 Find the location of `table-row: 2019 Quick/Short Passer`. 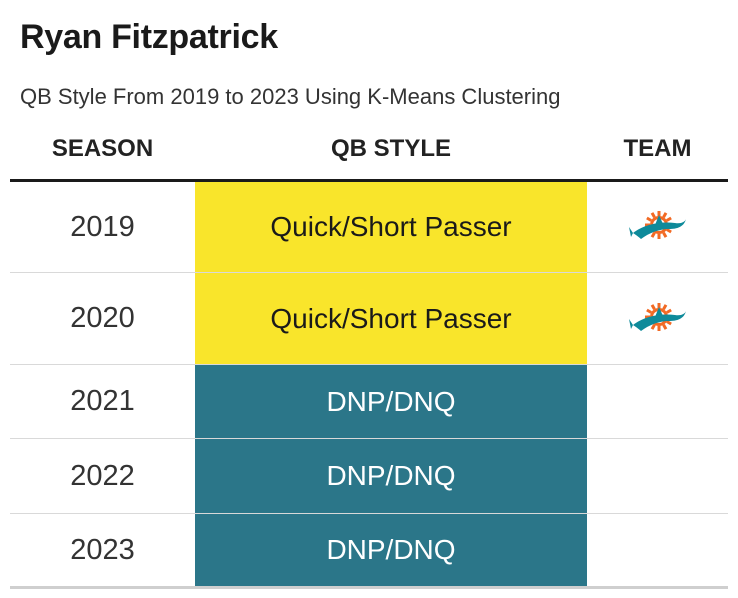

table-row: 2019 Quick/Short Passer is located at coordinates (369, 227).